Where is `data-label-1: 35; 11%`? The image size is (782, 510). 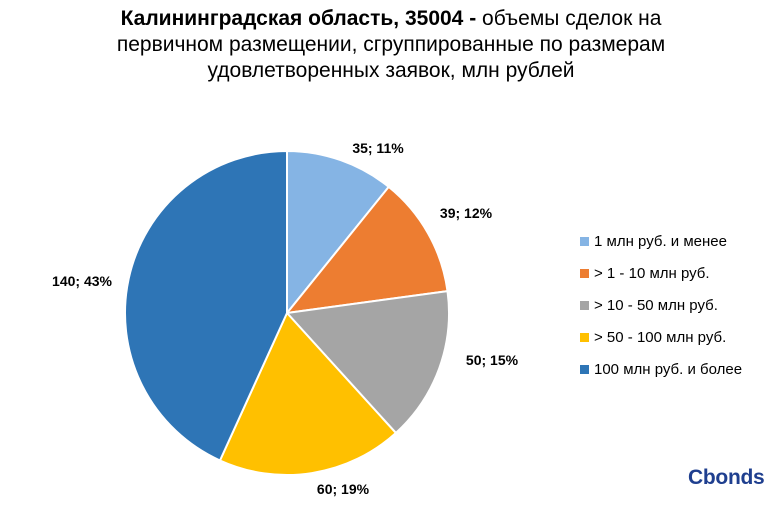
data-label-1: 35; 11% is located at coordinates (378, 148).